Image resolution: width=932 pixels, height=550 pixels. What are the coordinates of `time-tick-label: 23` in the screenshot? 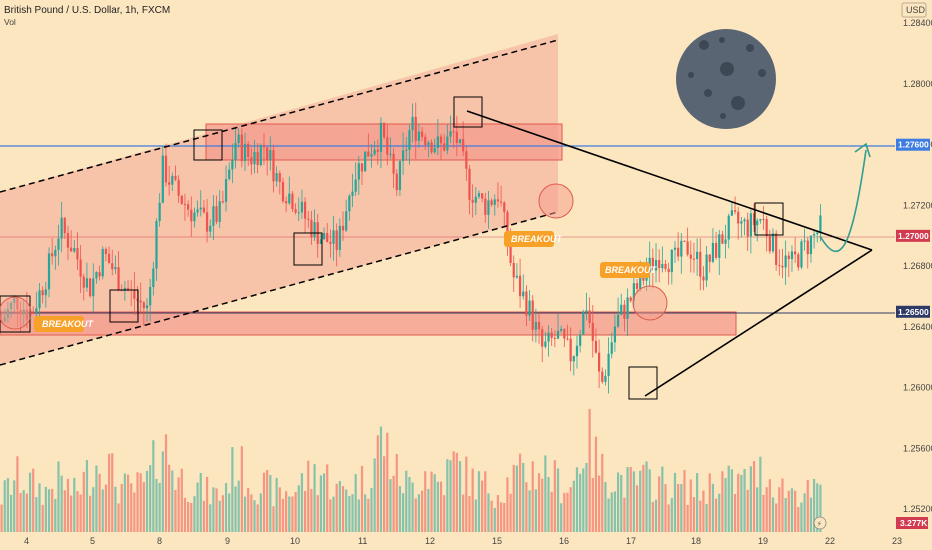 It's located at (897, 541).